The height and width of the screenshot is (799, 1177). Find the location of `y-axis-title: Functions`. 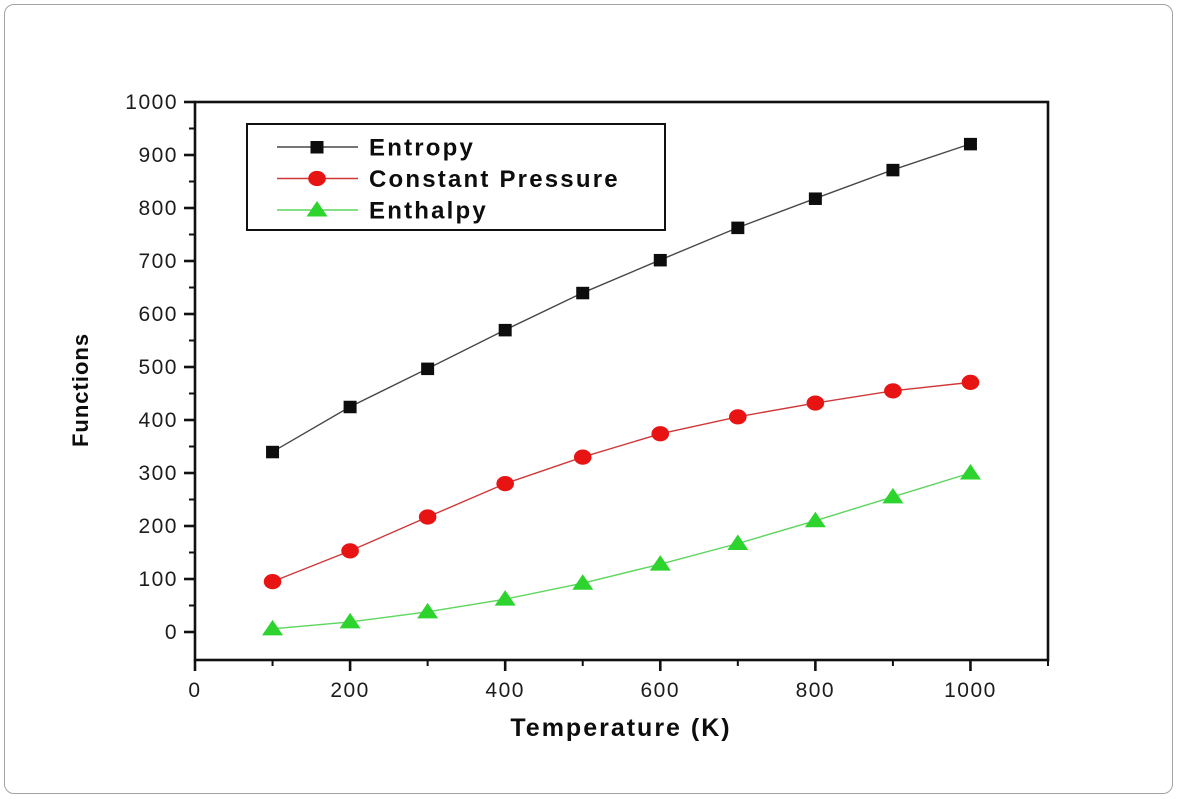

y-axis-title: Functions is located at coordinates (80, 390).